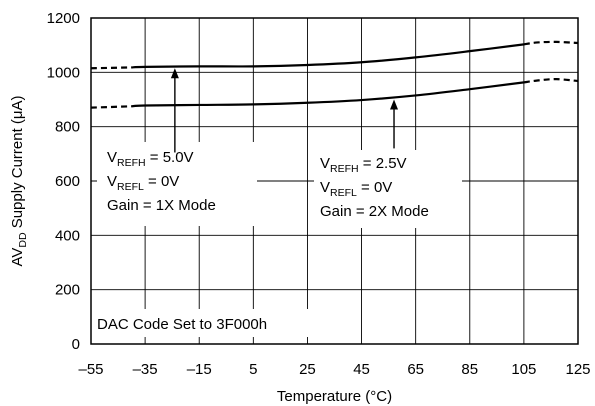 Image resolution: width=595 pixels, height=406 pixels. Describe the element at coordinates (415, 369) in the screenshot. I see `x-tick-label: 65` at that location.